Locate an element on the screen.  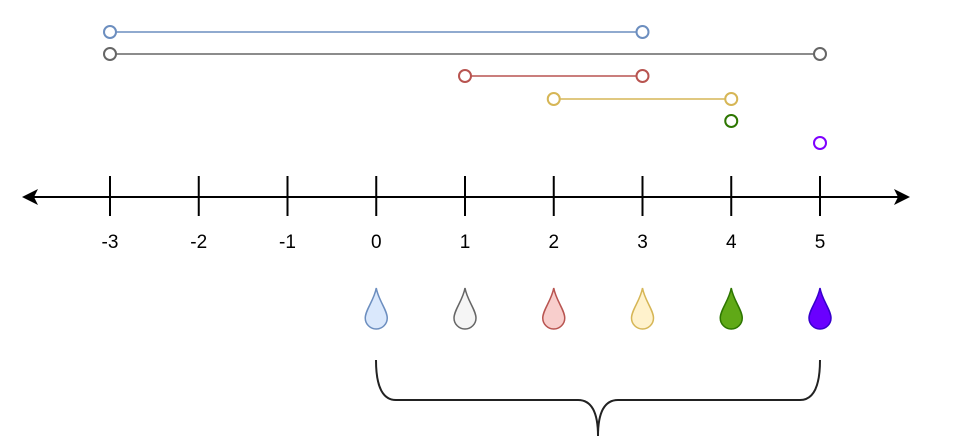
tick-label: -2 is located at coordinates (198, 242).